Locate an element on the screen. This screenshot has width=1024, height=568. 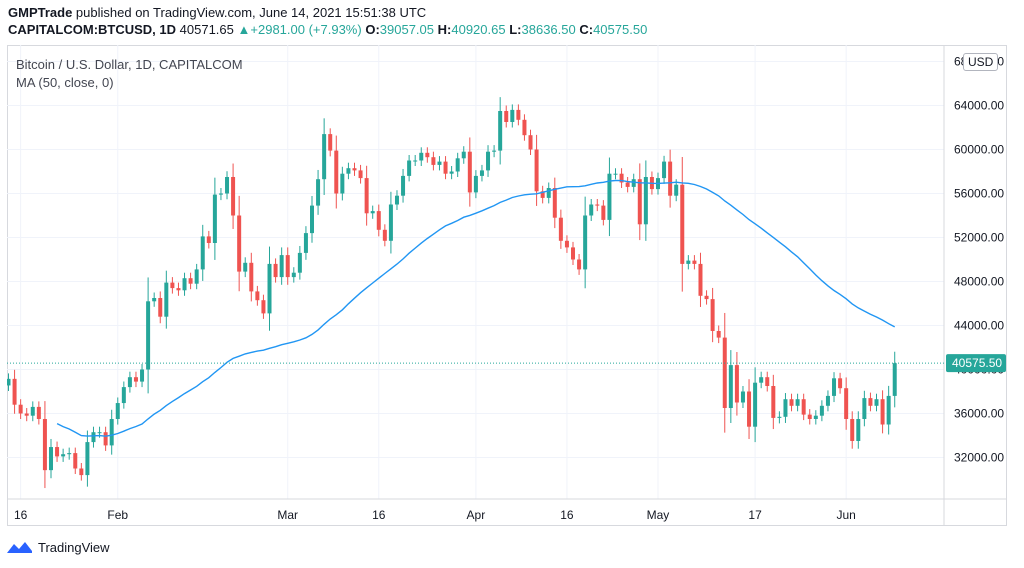
tradingview-footer: TradingView is located at coordinates (58, 547).